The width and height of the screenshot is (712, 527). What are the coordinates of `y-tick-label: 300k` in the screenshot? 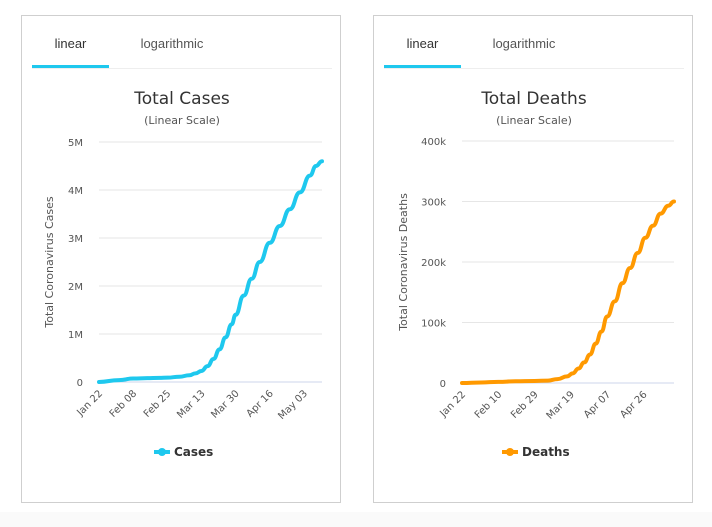 It's located at (433, 203).